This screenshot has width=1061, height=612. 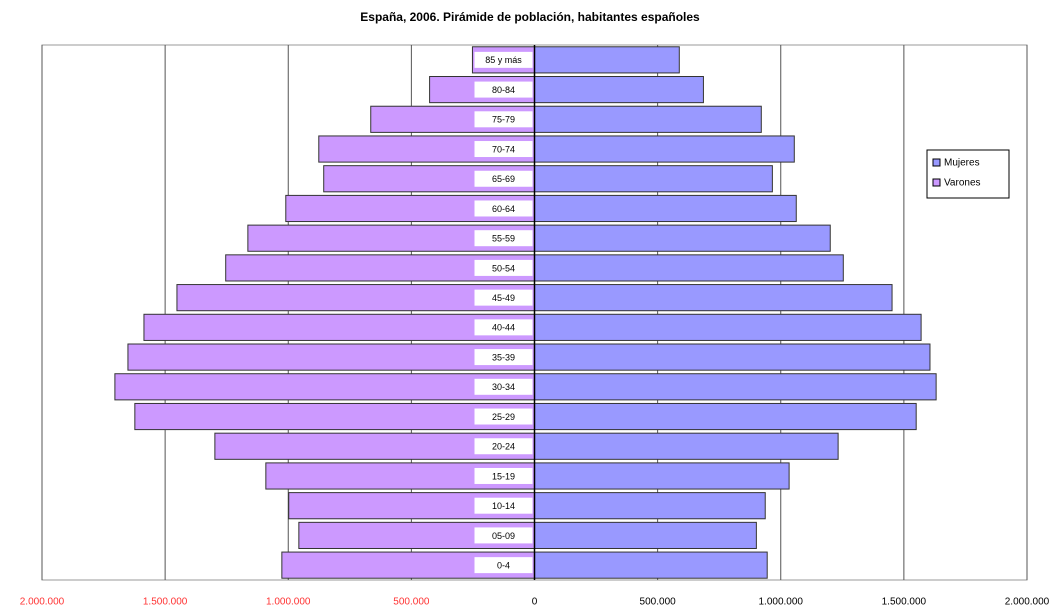 What do you see at coordinates (535, 602) in the screenshot?
I see `x-tick-label: 0` at bounding box center [535, 602].